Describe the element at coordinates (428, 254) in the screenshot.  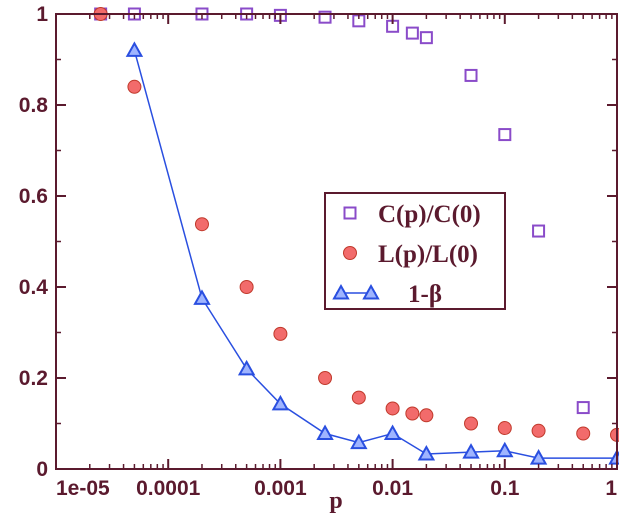
I see `legend-label: L(p)/L(0)` at that location.